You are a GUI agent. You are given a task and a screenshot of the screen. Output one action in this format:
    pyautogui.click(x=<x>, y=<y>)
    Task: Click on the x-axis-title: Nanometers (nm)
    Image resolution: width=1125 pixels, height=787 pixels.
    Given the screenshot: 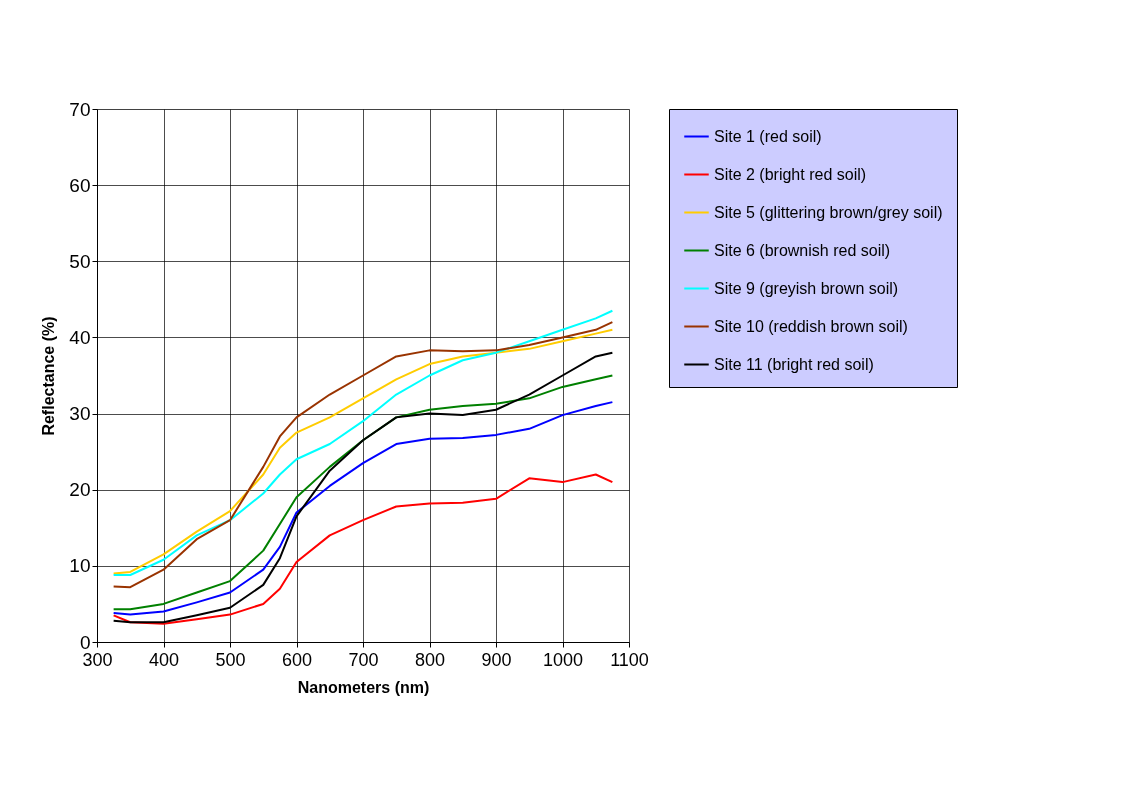 What is the action you would take?
    pyautogui.click(x=363, y=687)
    